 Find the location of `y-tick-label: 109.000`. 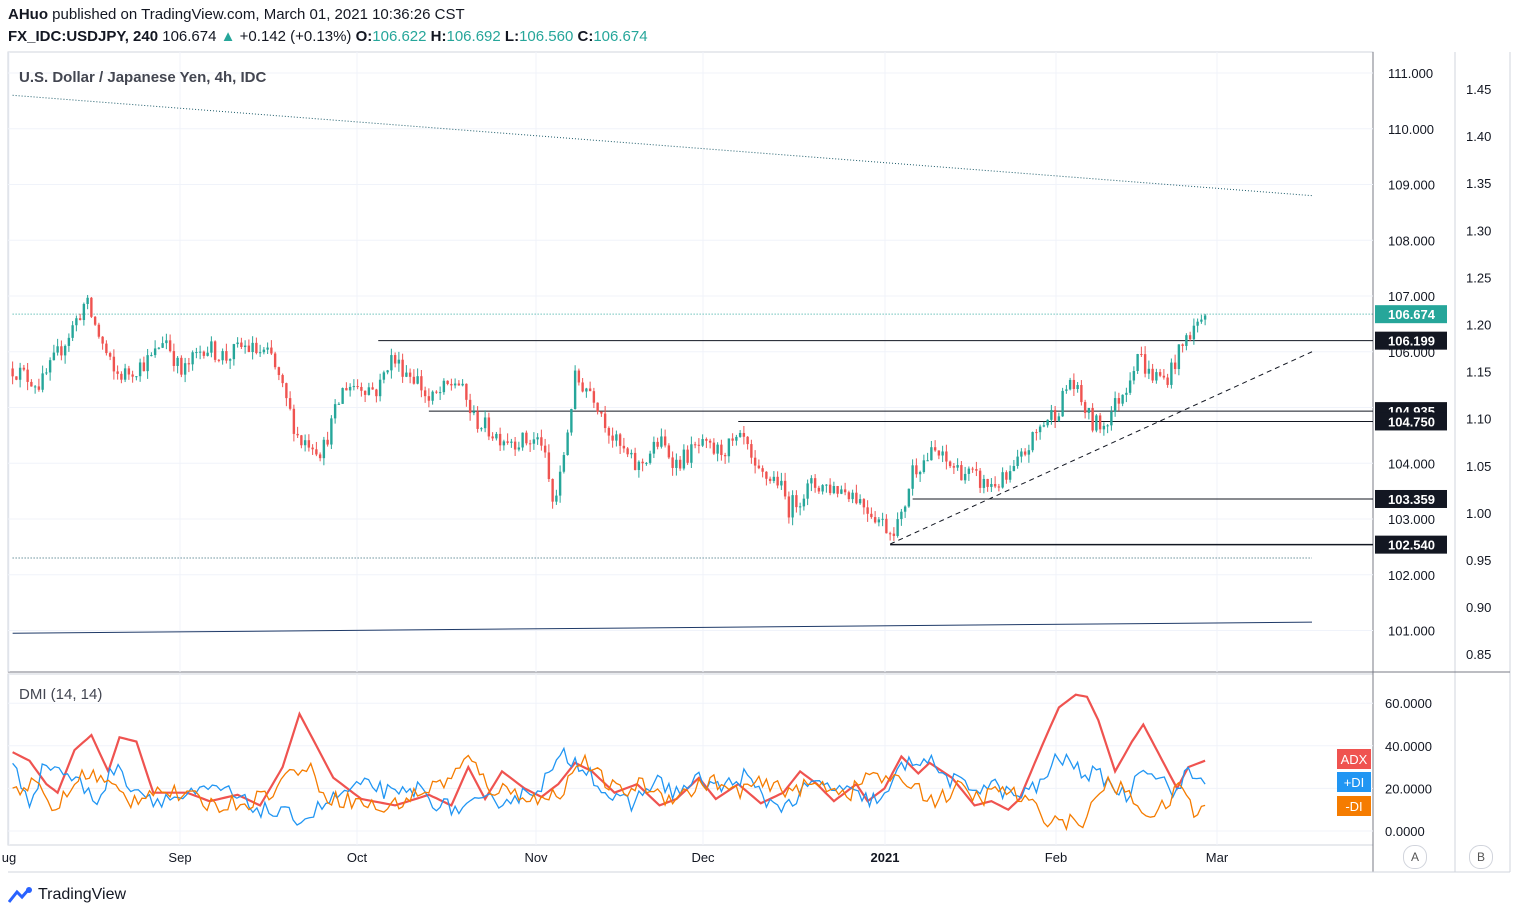

y-tick-label: 109.000 is located at coordinates (1411, 185).